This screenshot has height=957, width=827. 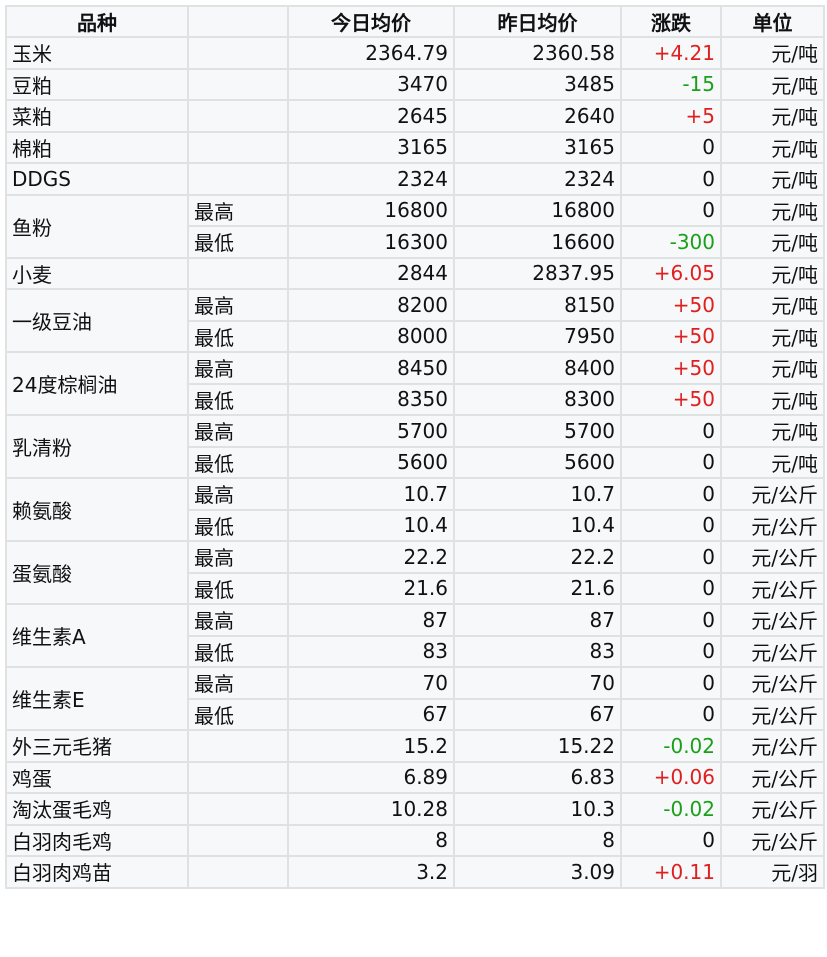 I want to click on today-price: 67, so click(x=371, y=714).